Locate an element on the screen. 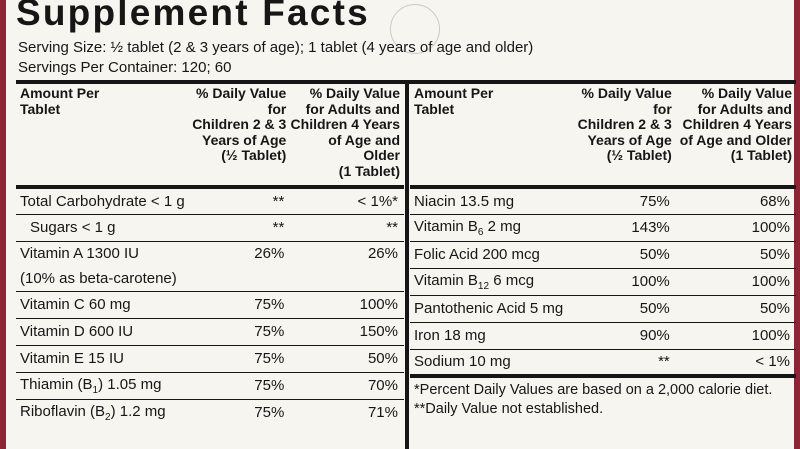 Image resolution: width=800 pixels, height=449 pixels. name-subscript: 1 is located at coordinates (95, 390).